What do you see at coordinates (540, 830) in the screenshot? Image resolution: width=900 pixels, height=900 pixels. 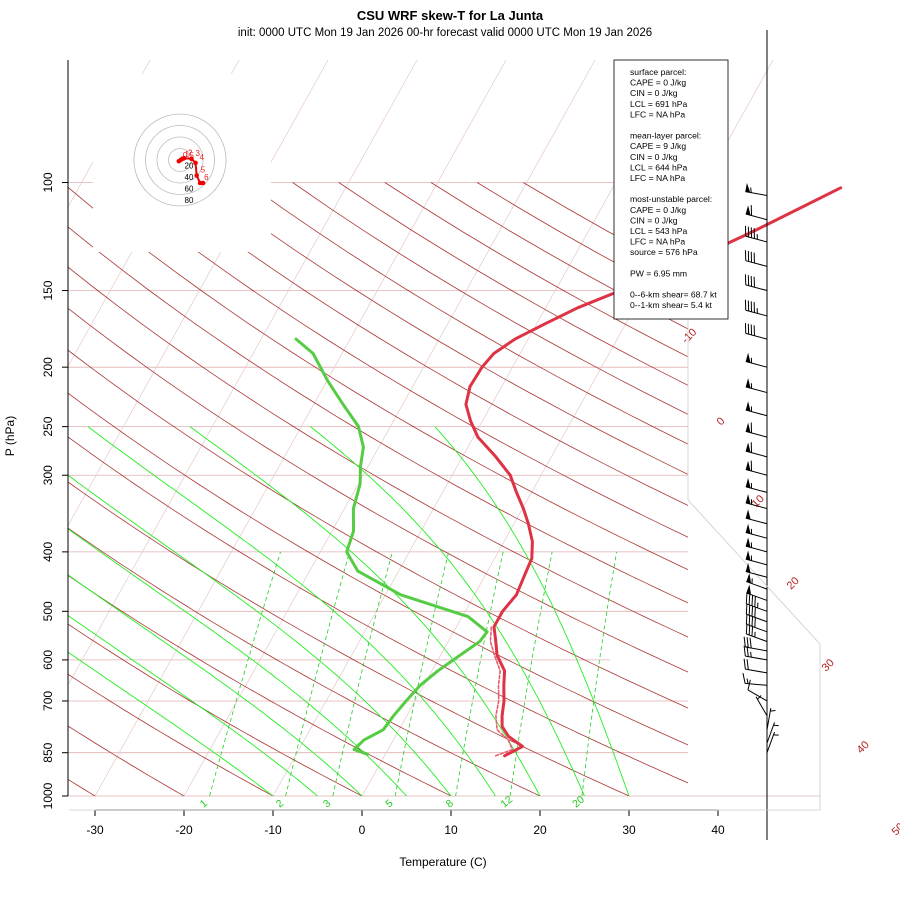 I see `x-tick-label: 20` at bounding box center [540, 830].